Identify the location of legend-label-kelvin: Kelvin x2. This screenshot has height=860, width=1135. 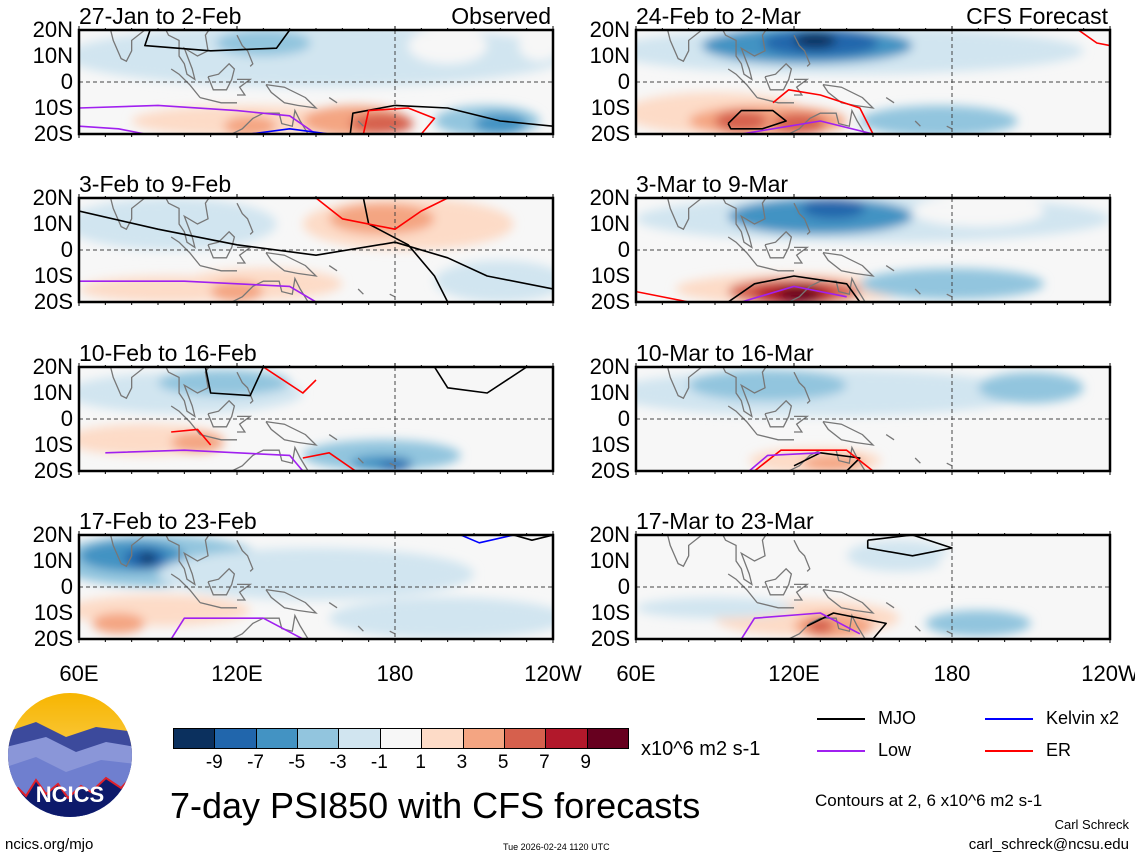
(1083, 718).